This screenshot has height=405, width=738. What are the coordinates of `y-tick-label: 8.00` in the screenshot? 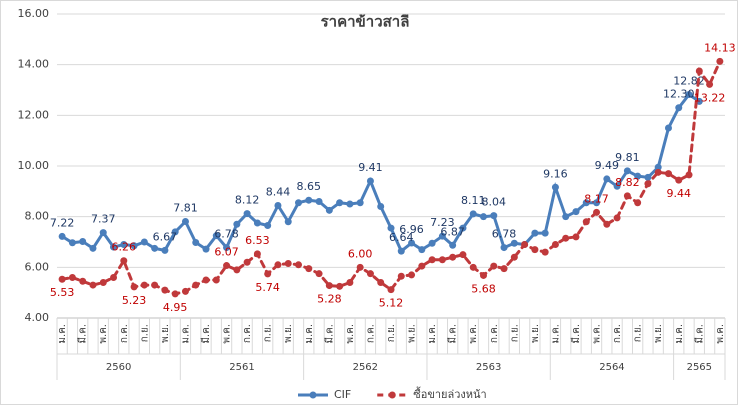 It's located at (37, 216).